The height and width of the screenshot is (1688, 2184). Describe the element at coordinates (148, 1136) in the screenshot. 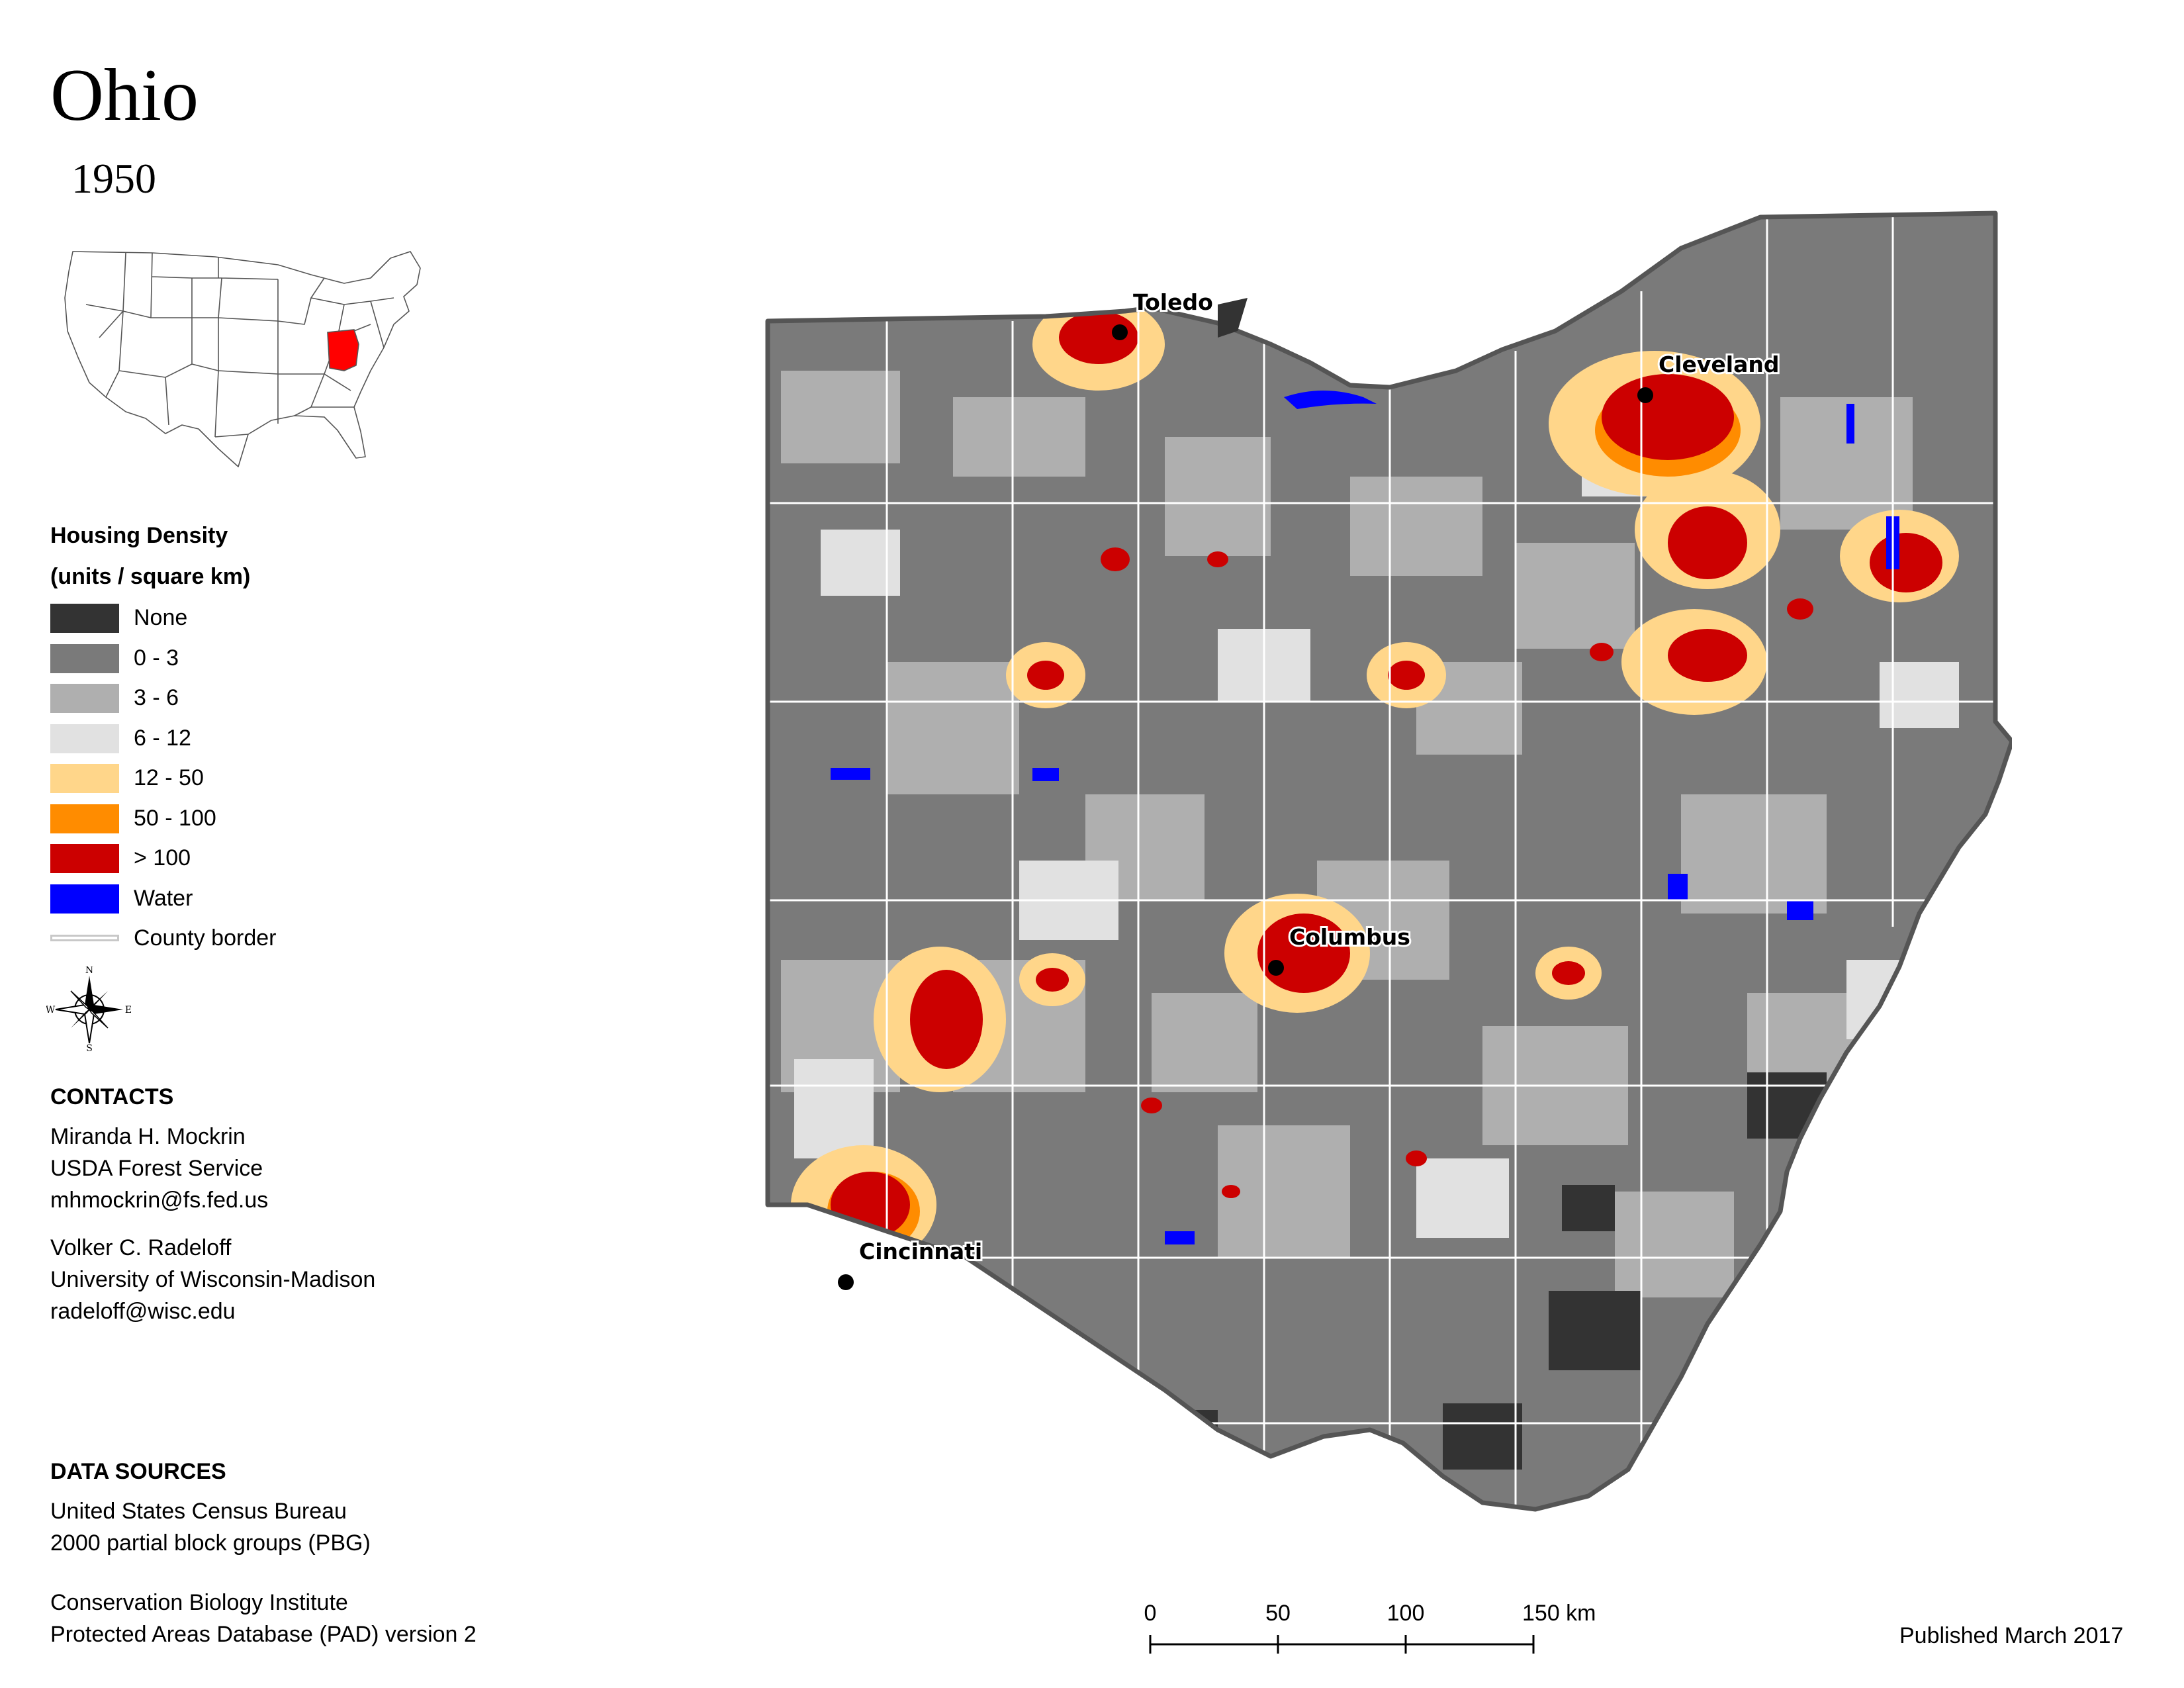

I see `contact-name: Miranda H. Mockrin` at that location.